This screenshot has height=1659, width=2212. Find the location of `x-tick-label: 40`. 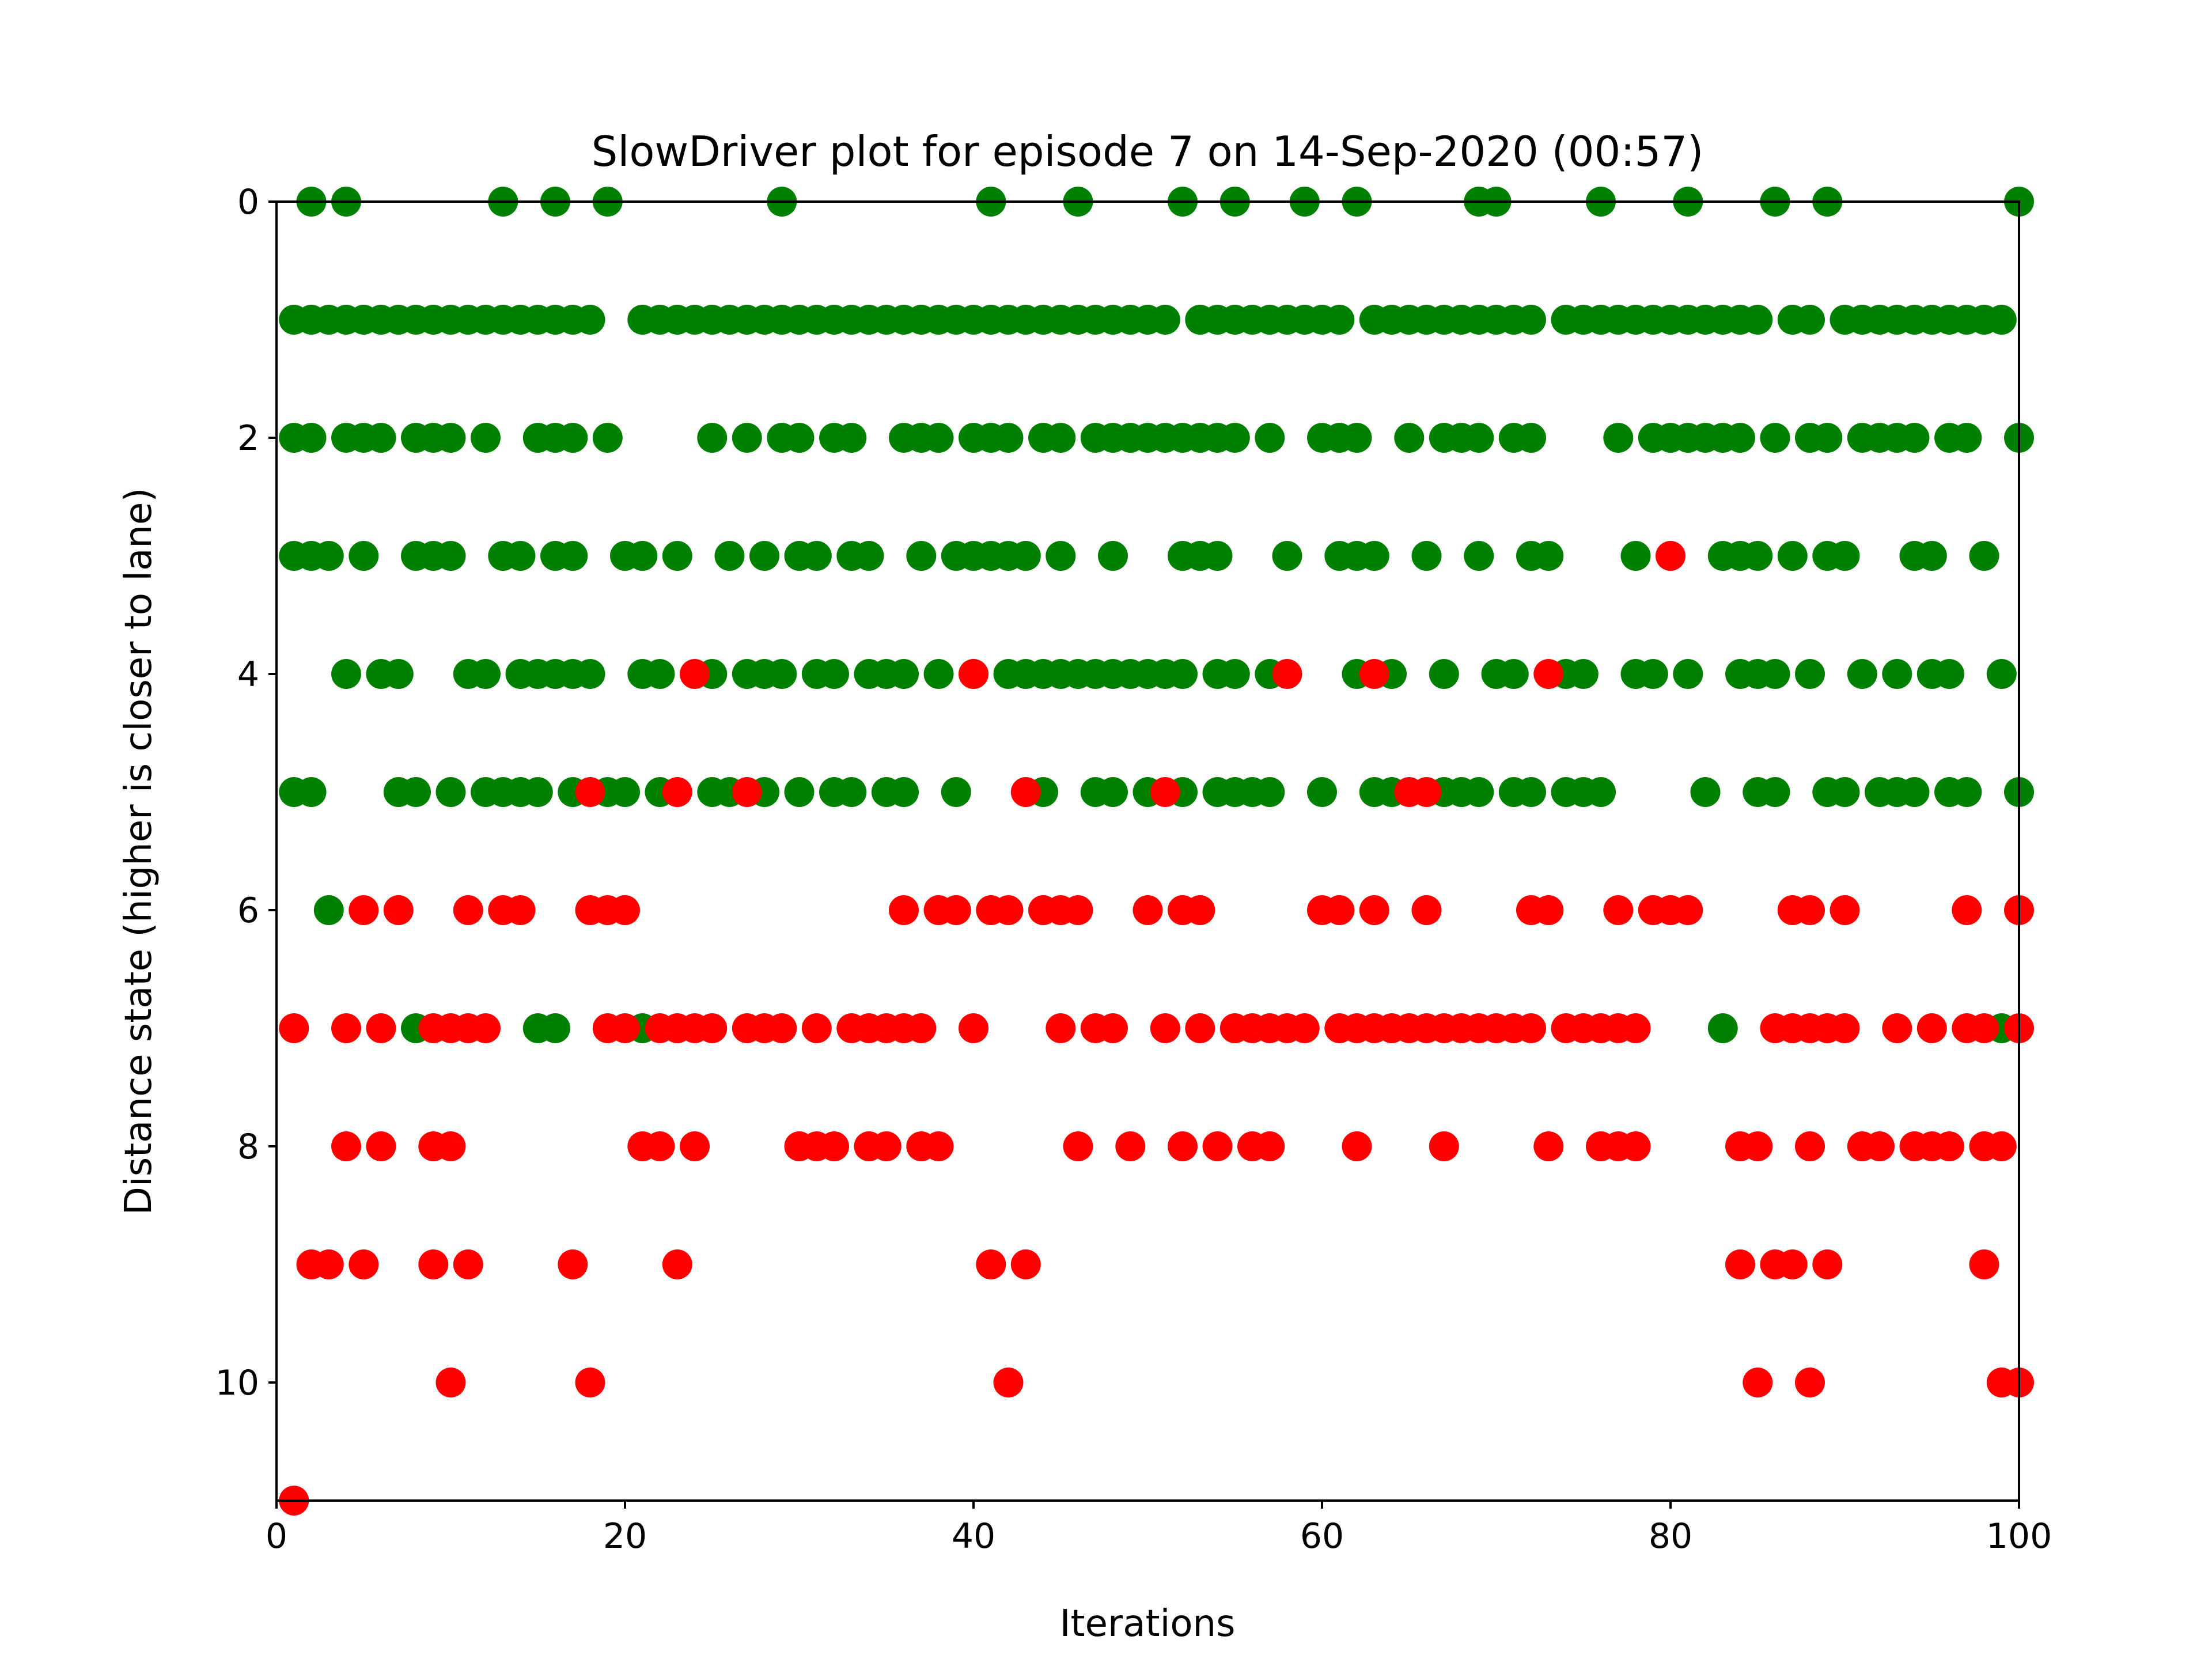

x-tick-label: 40 is located at coordinates (973, 1536).